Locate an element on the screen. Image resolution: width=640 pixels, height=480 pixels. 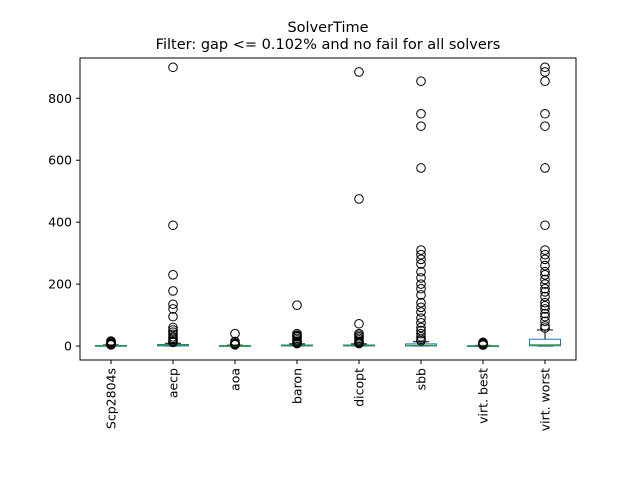
box is located at coordinates (545, 342).